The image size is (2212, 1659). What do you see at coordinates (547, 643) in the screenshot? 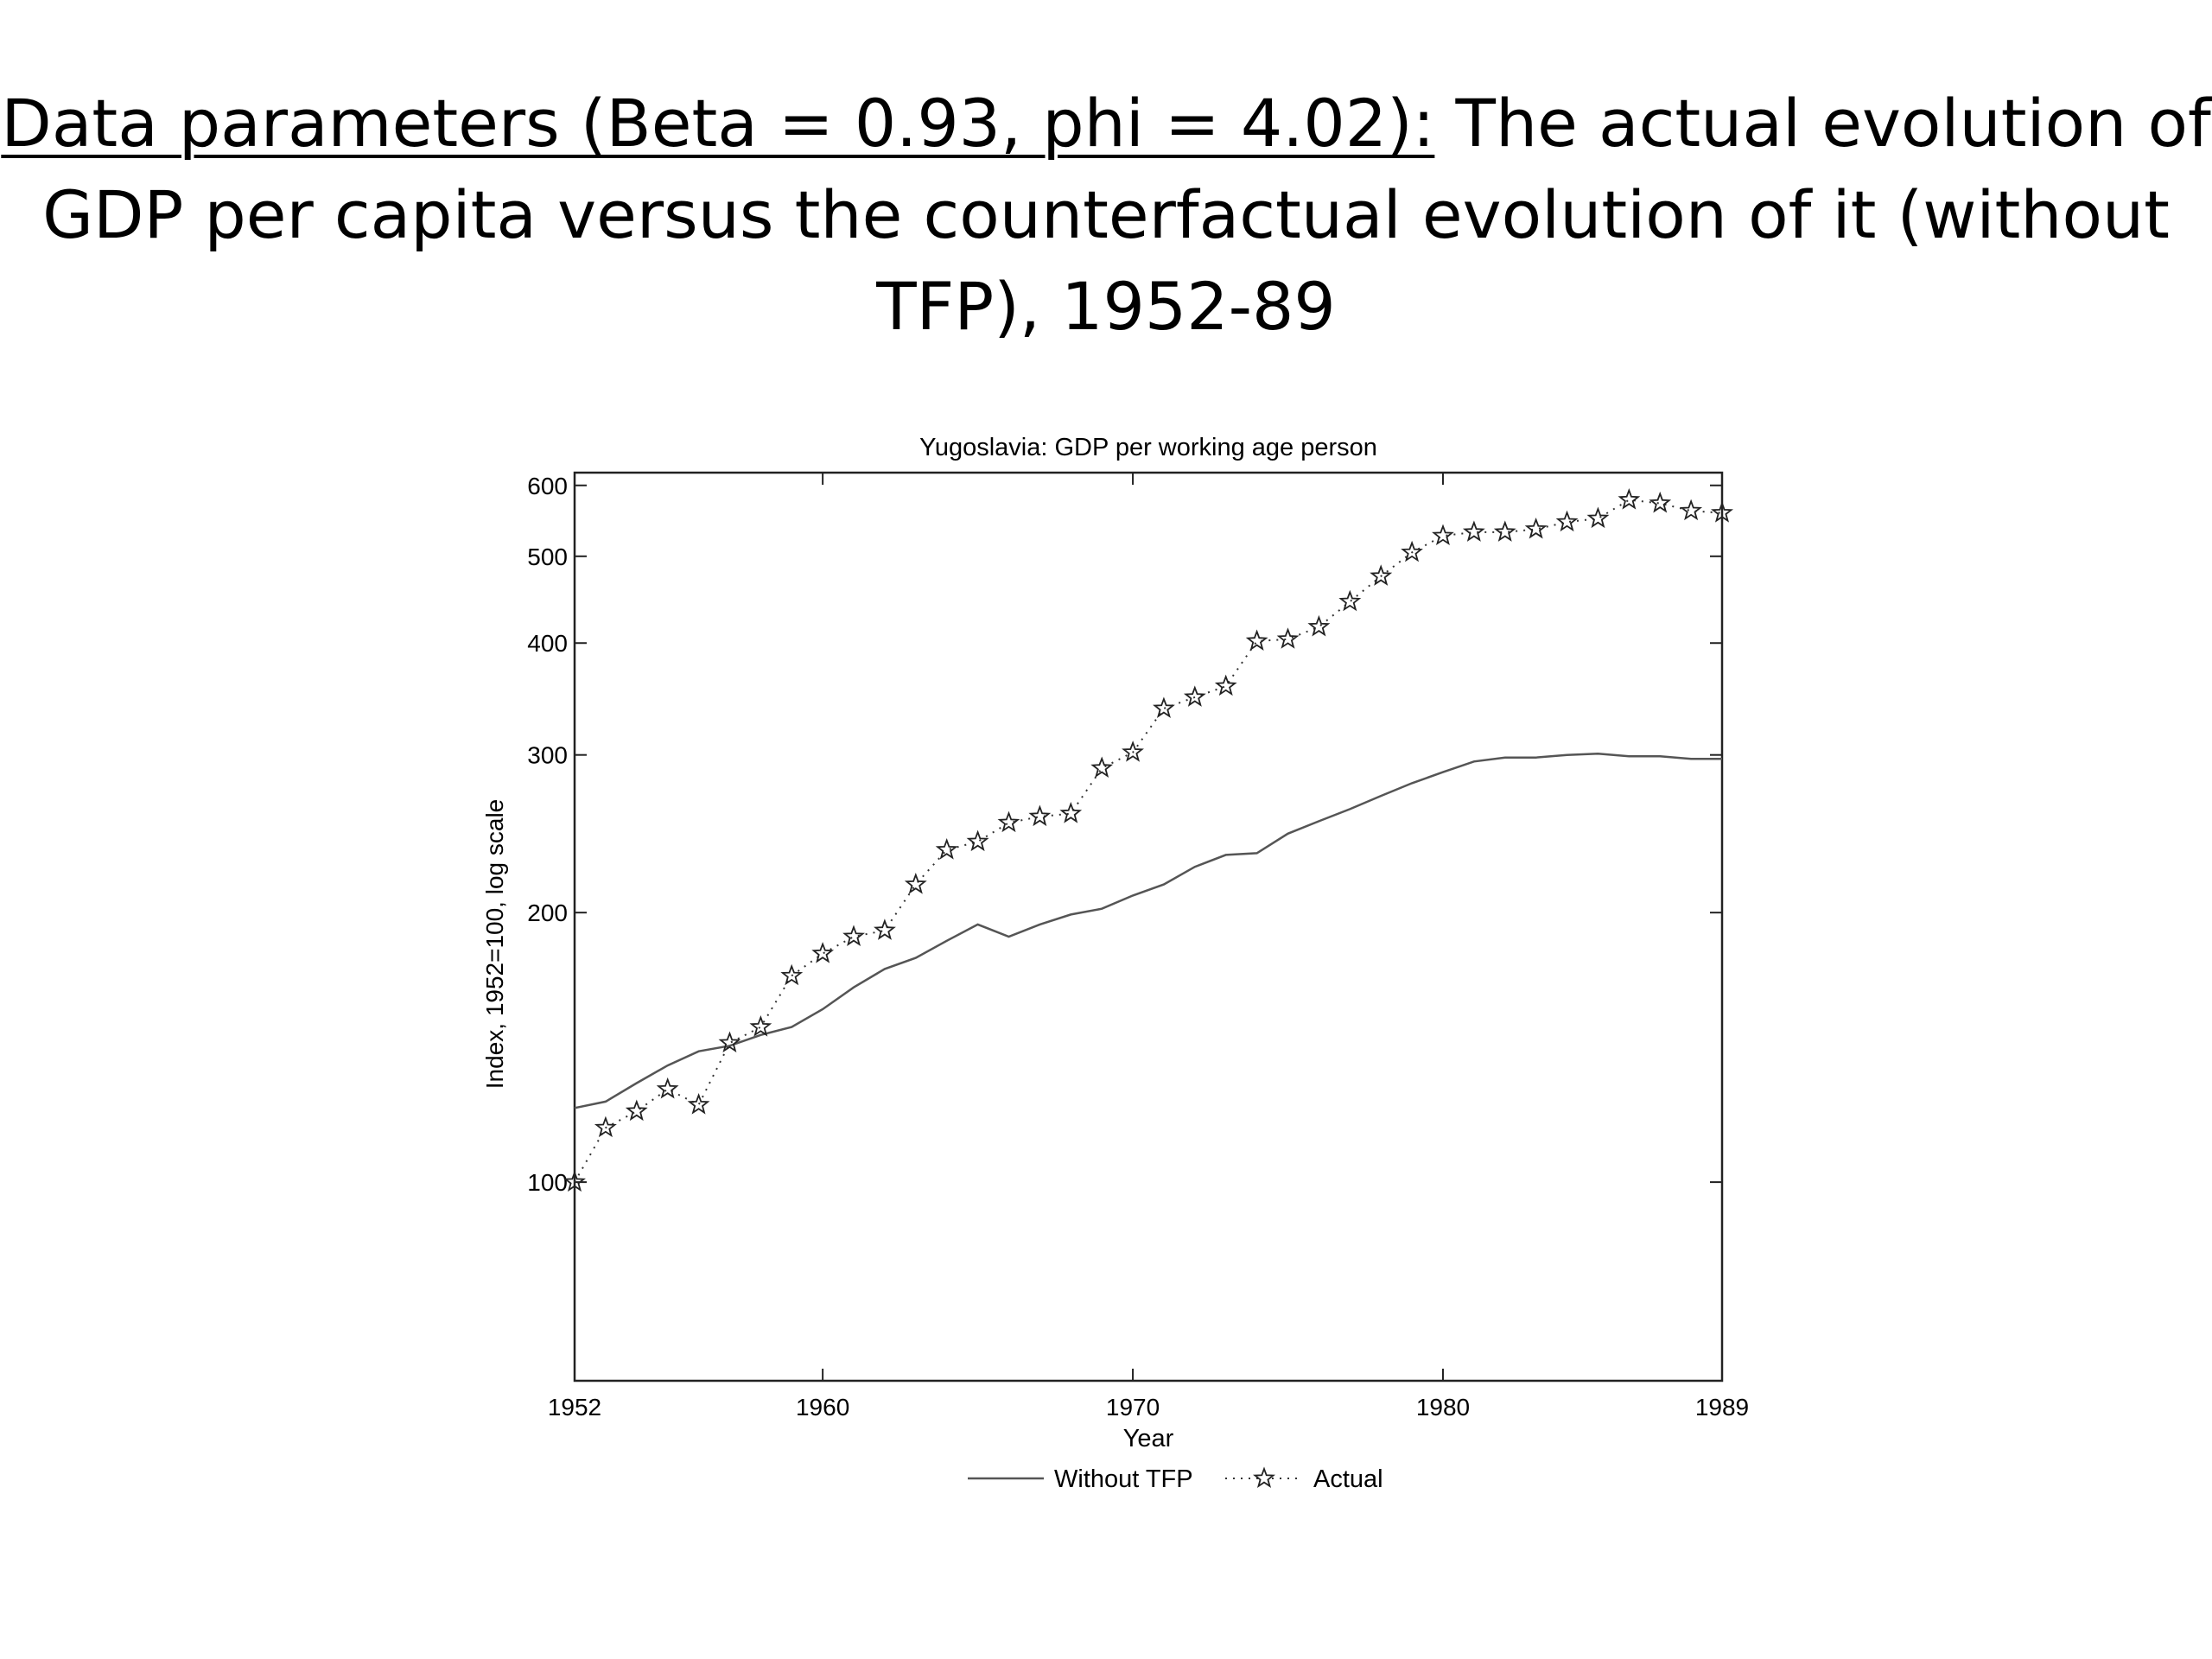
I see `y-tick-label: 400` at bounding box center [547, 643].